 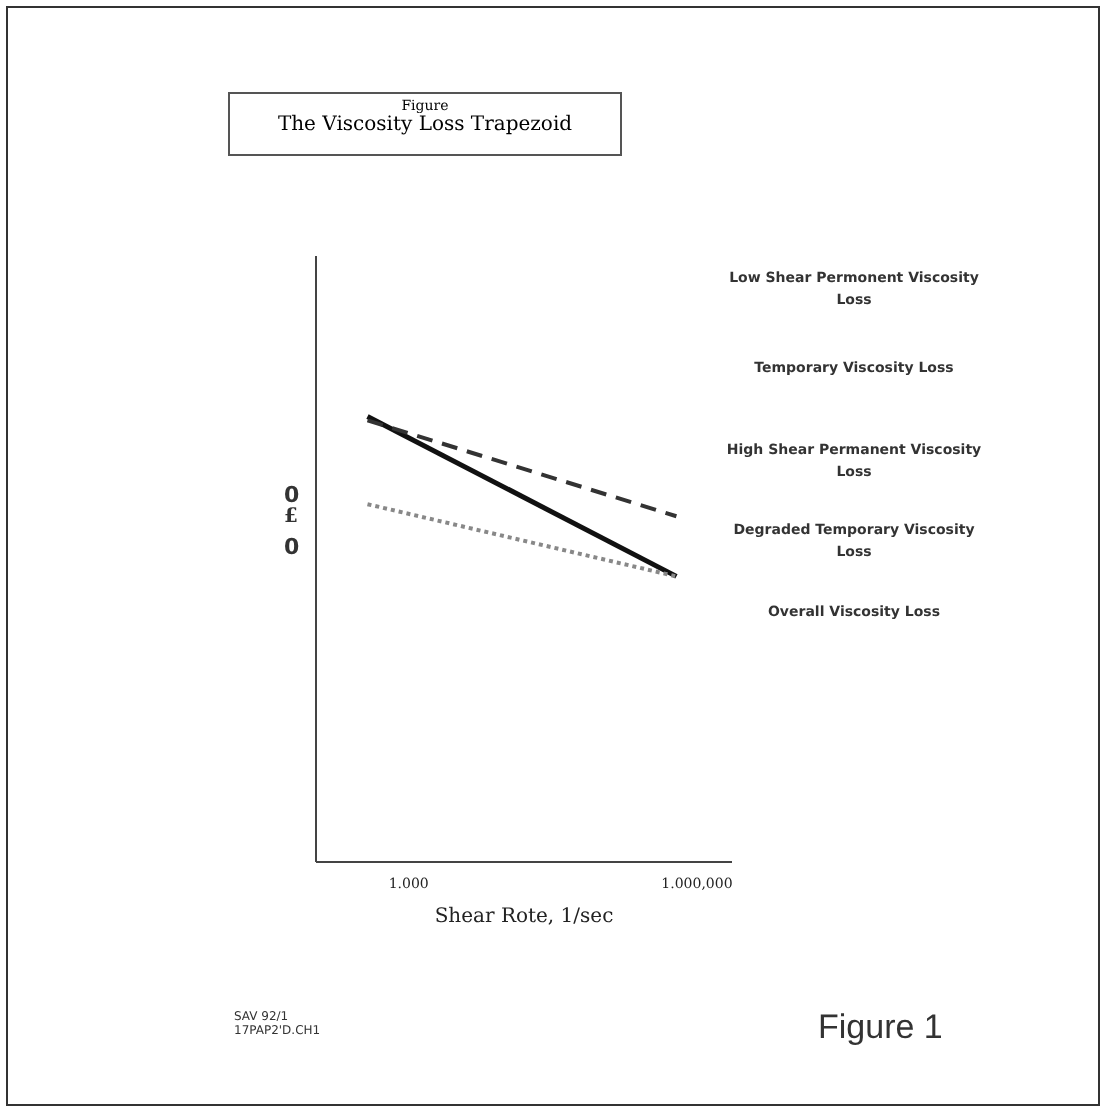 I want to click on x-axis-title: Shear Rote, 1/sec, so click(x=524, y=917).